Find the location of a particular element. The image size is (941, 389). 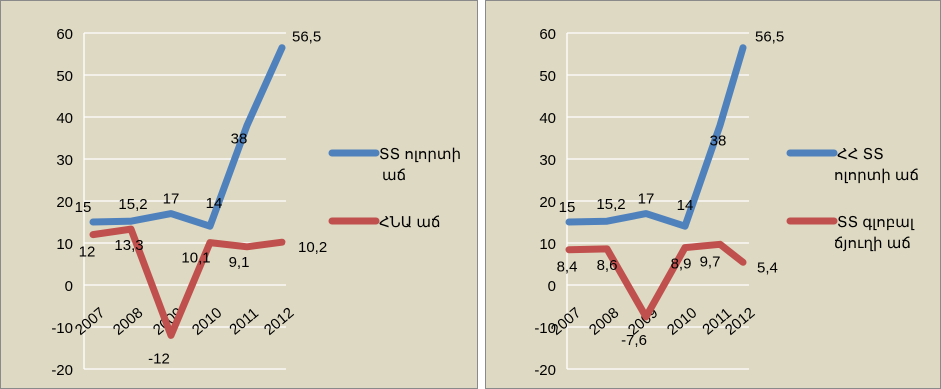

data-label: -12 is located at coordinates (159, 358).